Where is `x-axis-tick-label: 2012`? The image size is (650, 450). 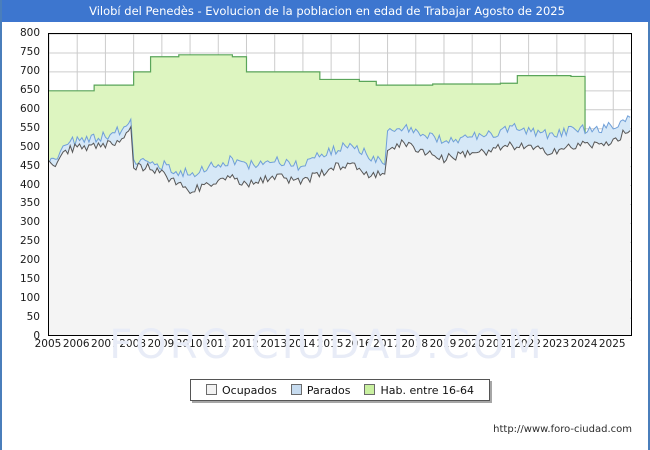 x-axis-tick-label: 2012 is located at coordinates (245, 344).